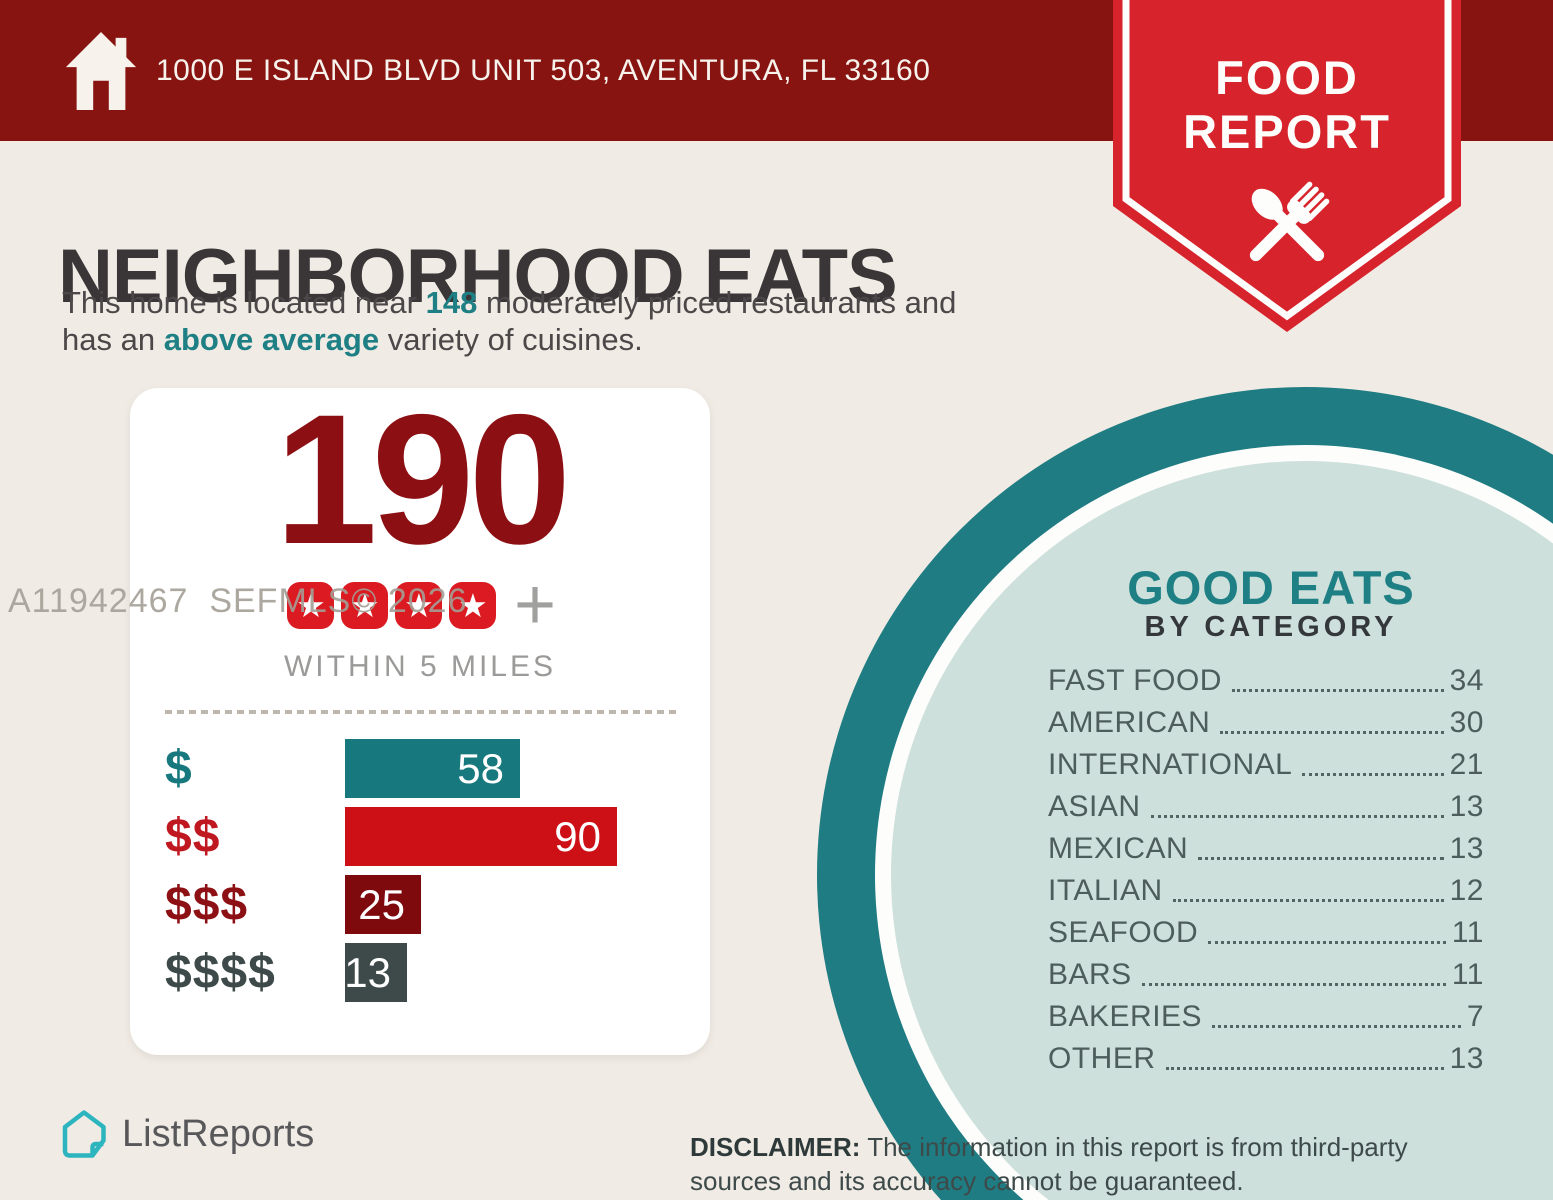  Describe the element at coordinates (535, 605) in the screenshot. I see `plus-icon: +` at that location.